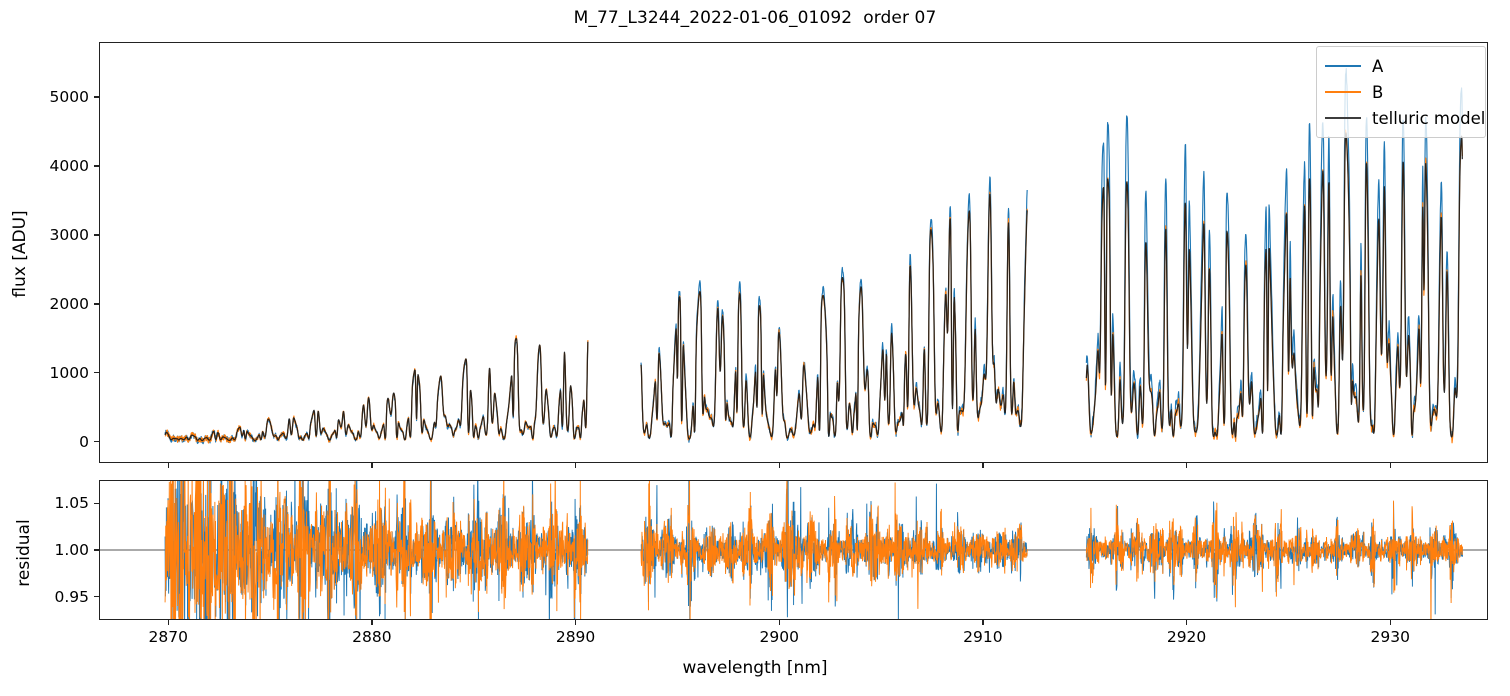  I want to click on ytick-label-residual-1-05: 1.05, so click(71, 503).